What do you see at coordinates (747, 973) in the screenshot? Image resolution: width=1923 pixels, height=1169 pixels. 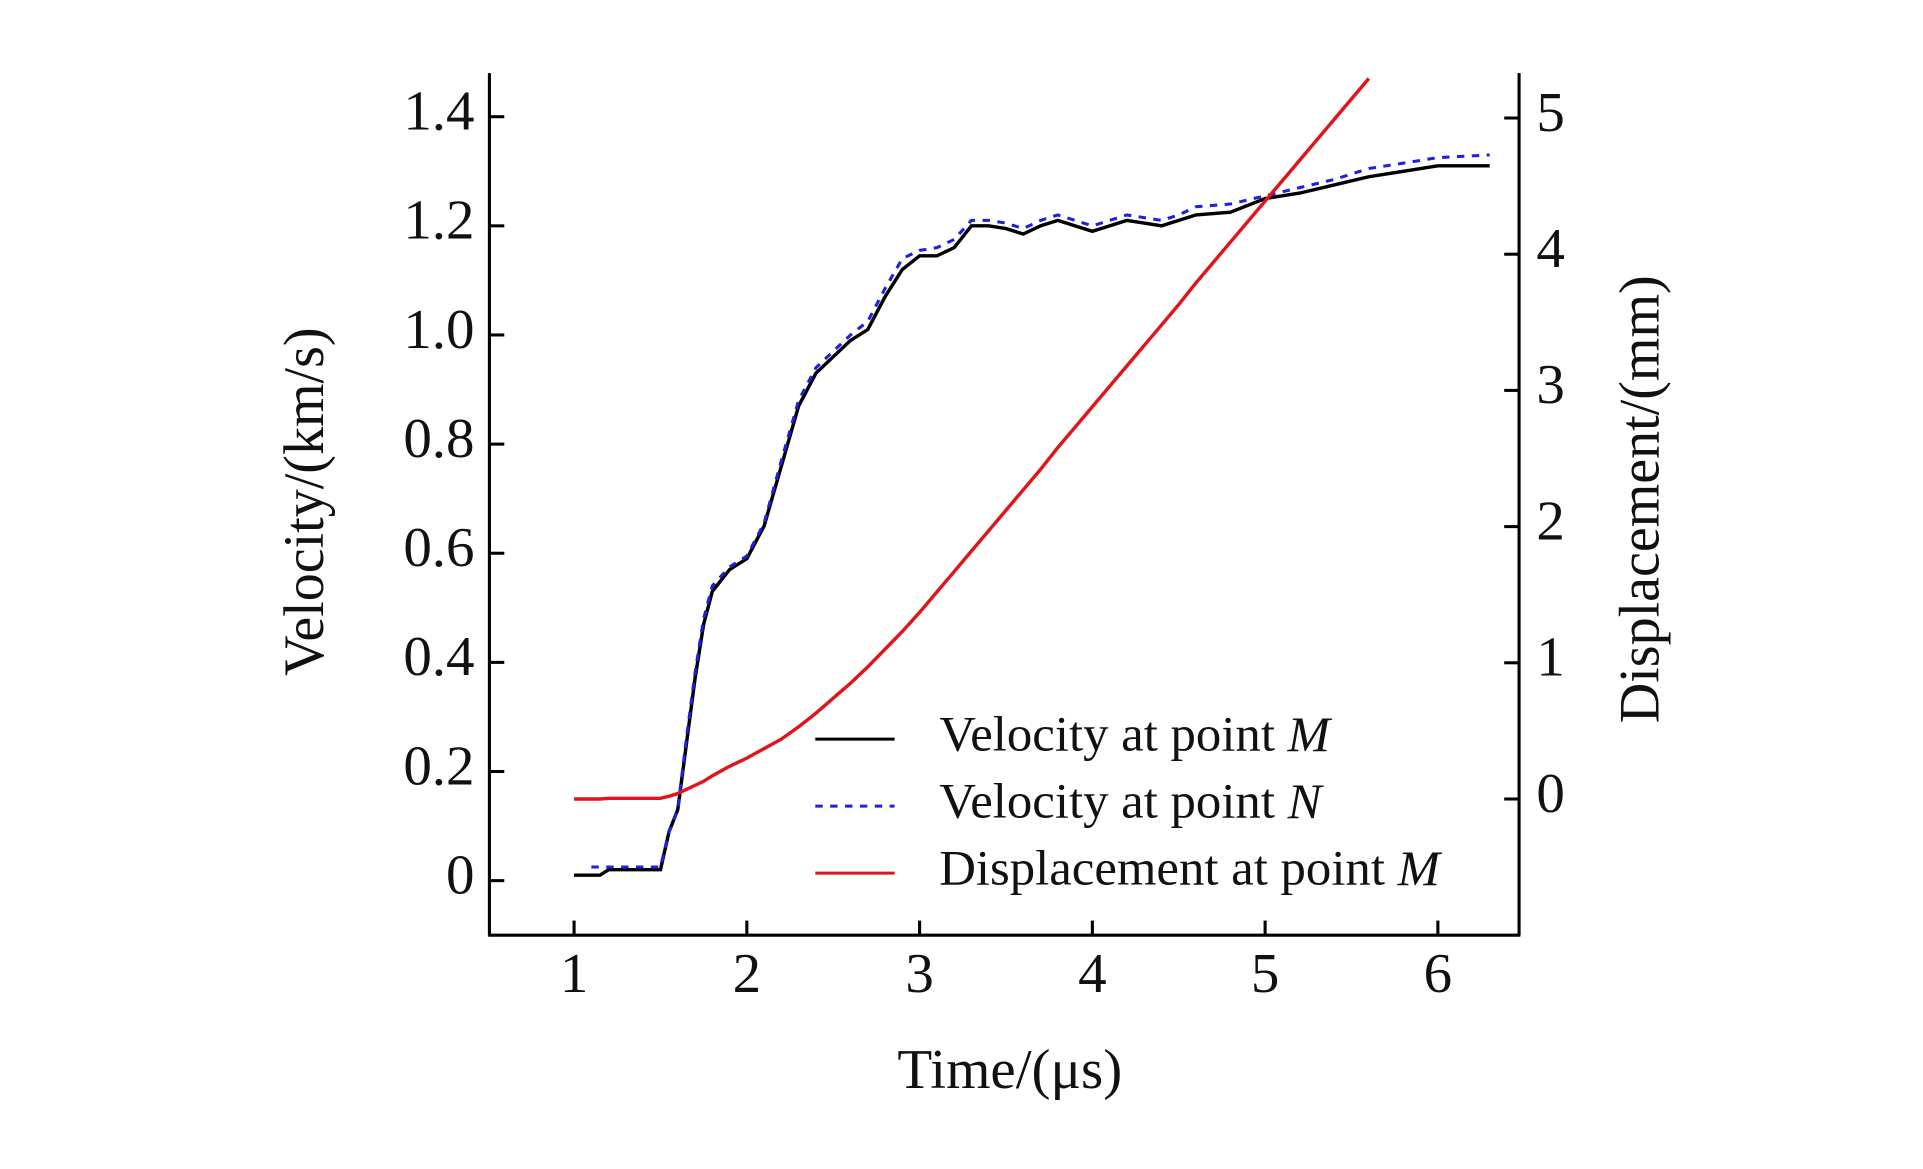 I see `x-tick-label: 2` at bounding box center [747, 973].